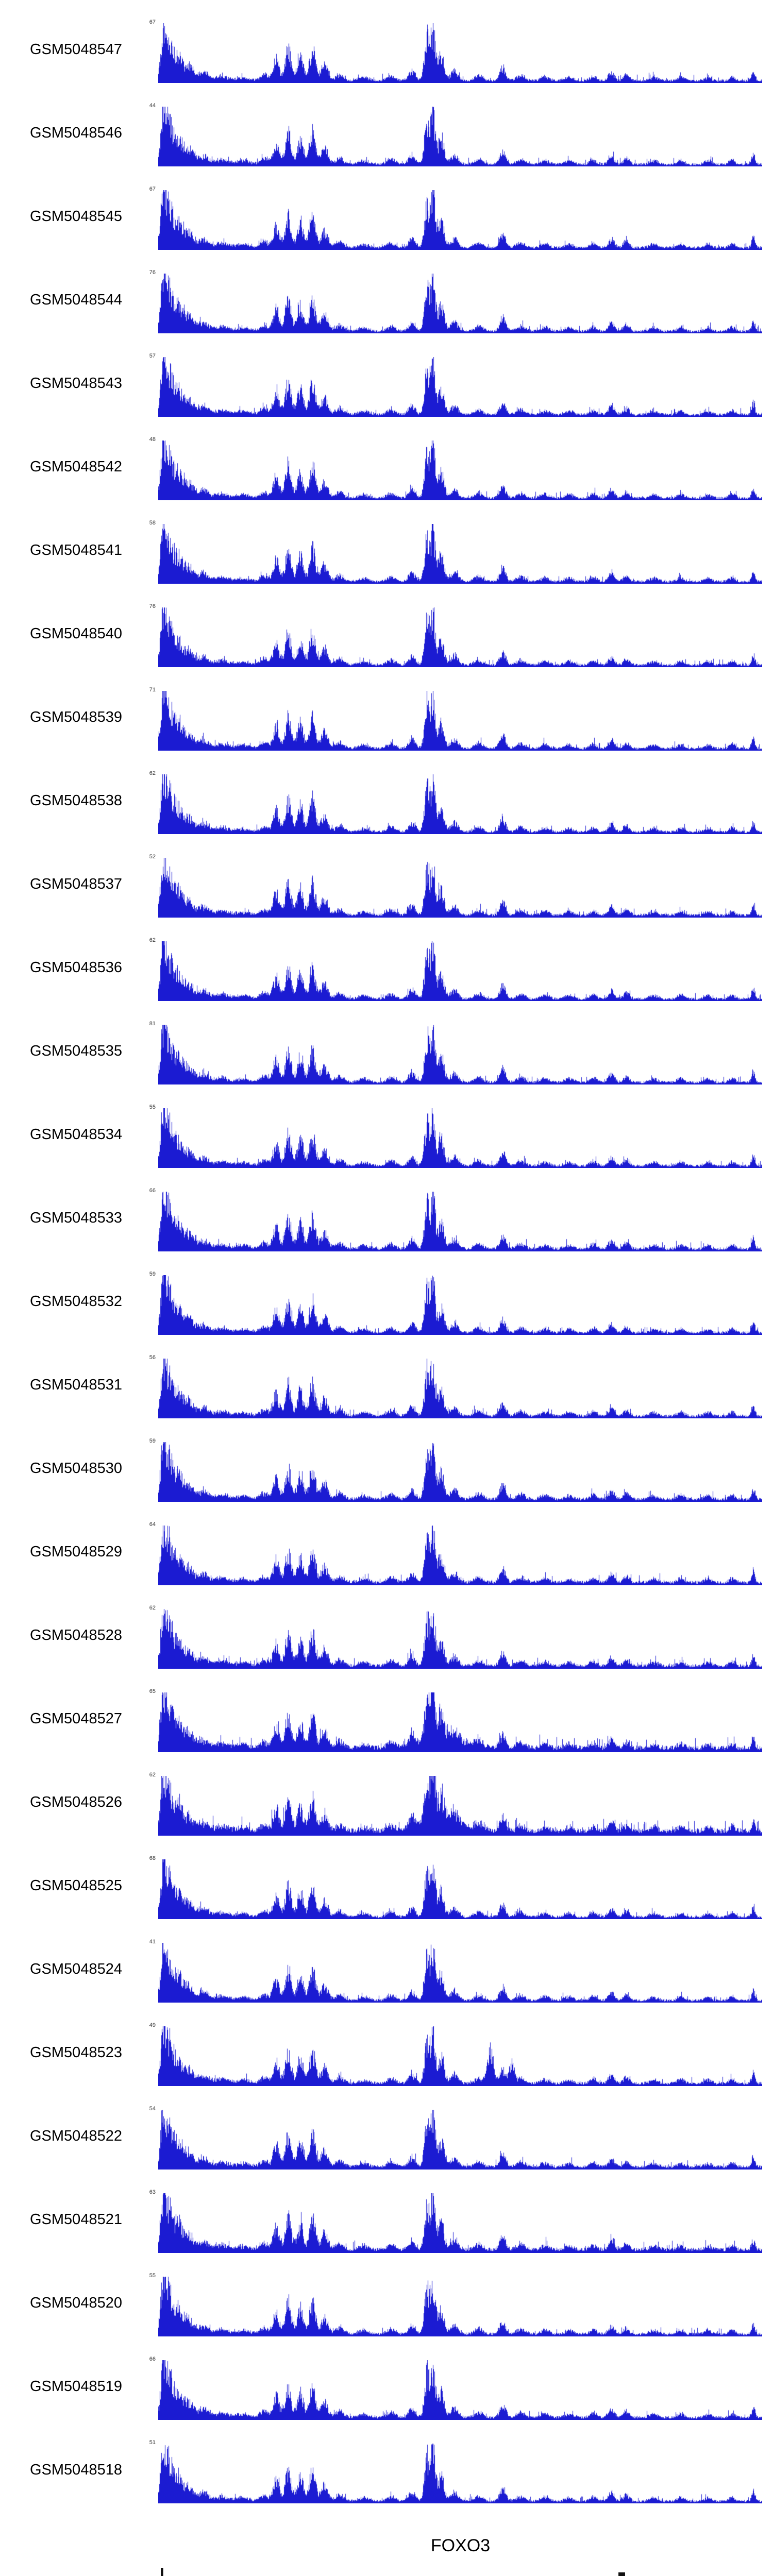 The image size is (773, 2576). I want to click on track-ymax-value: 71, so click(152, 690).